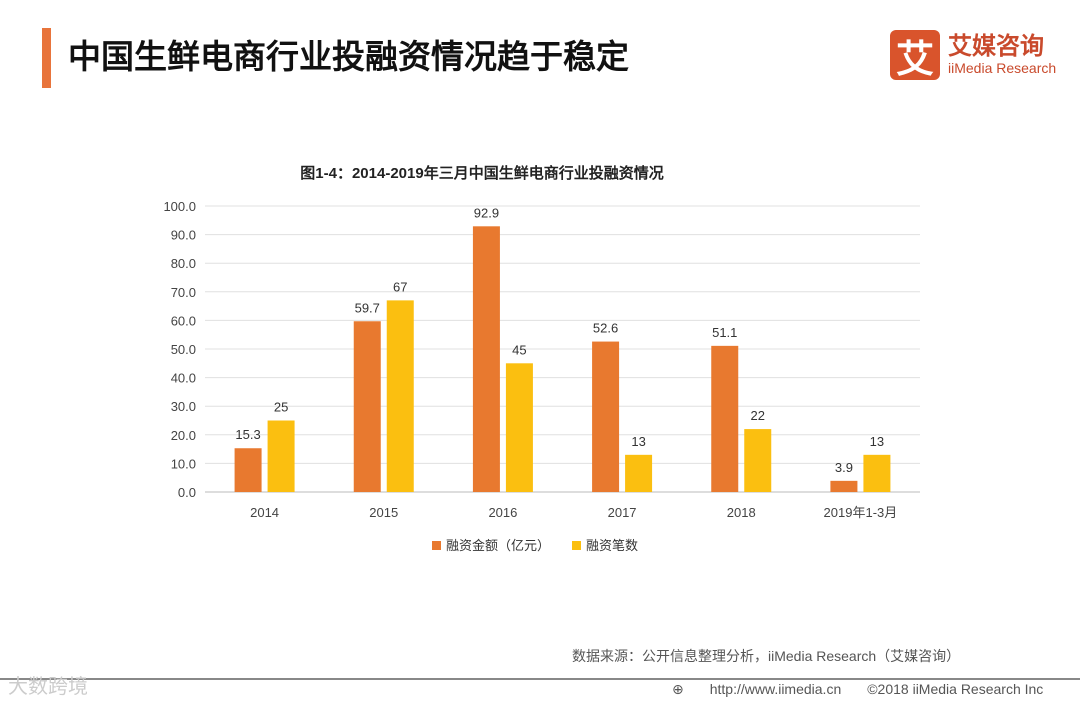 This screenshot has height=703, width=1080. Describe the element at coordinates (183, 463) in the screenshot. I see `y-tick-label: 10.0` at that location.